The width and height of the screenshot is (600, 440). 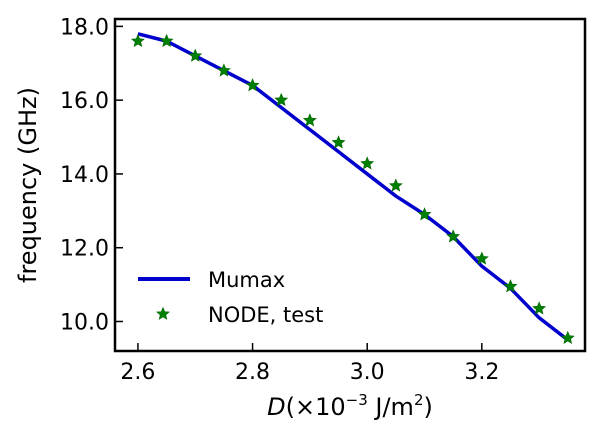 I want to click on y-tick-label: 10.0, so click(x=84, y=322).